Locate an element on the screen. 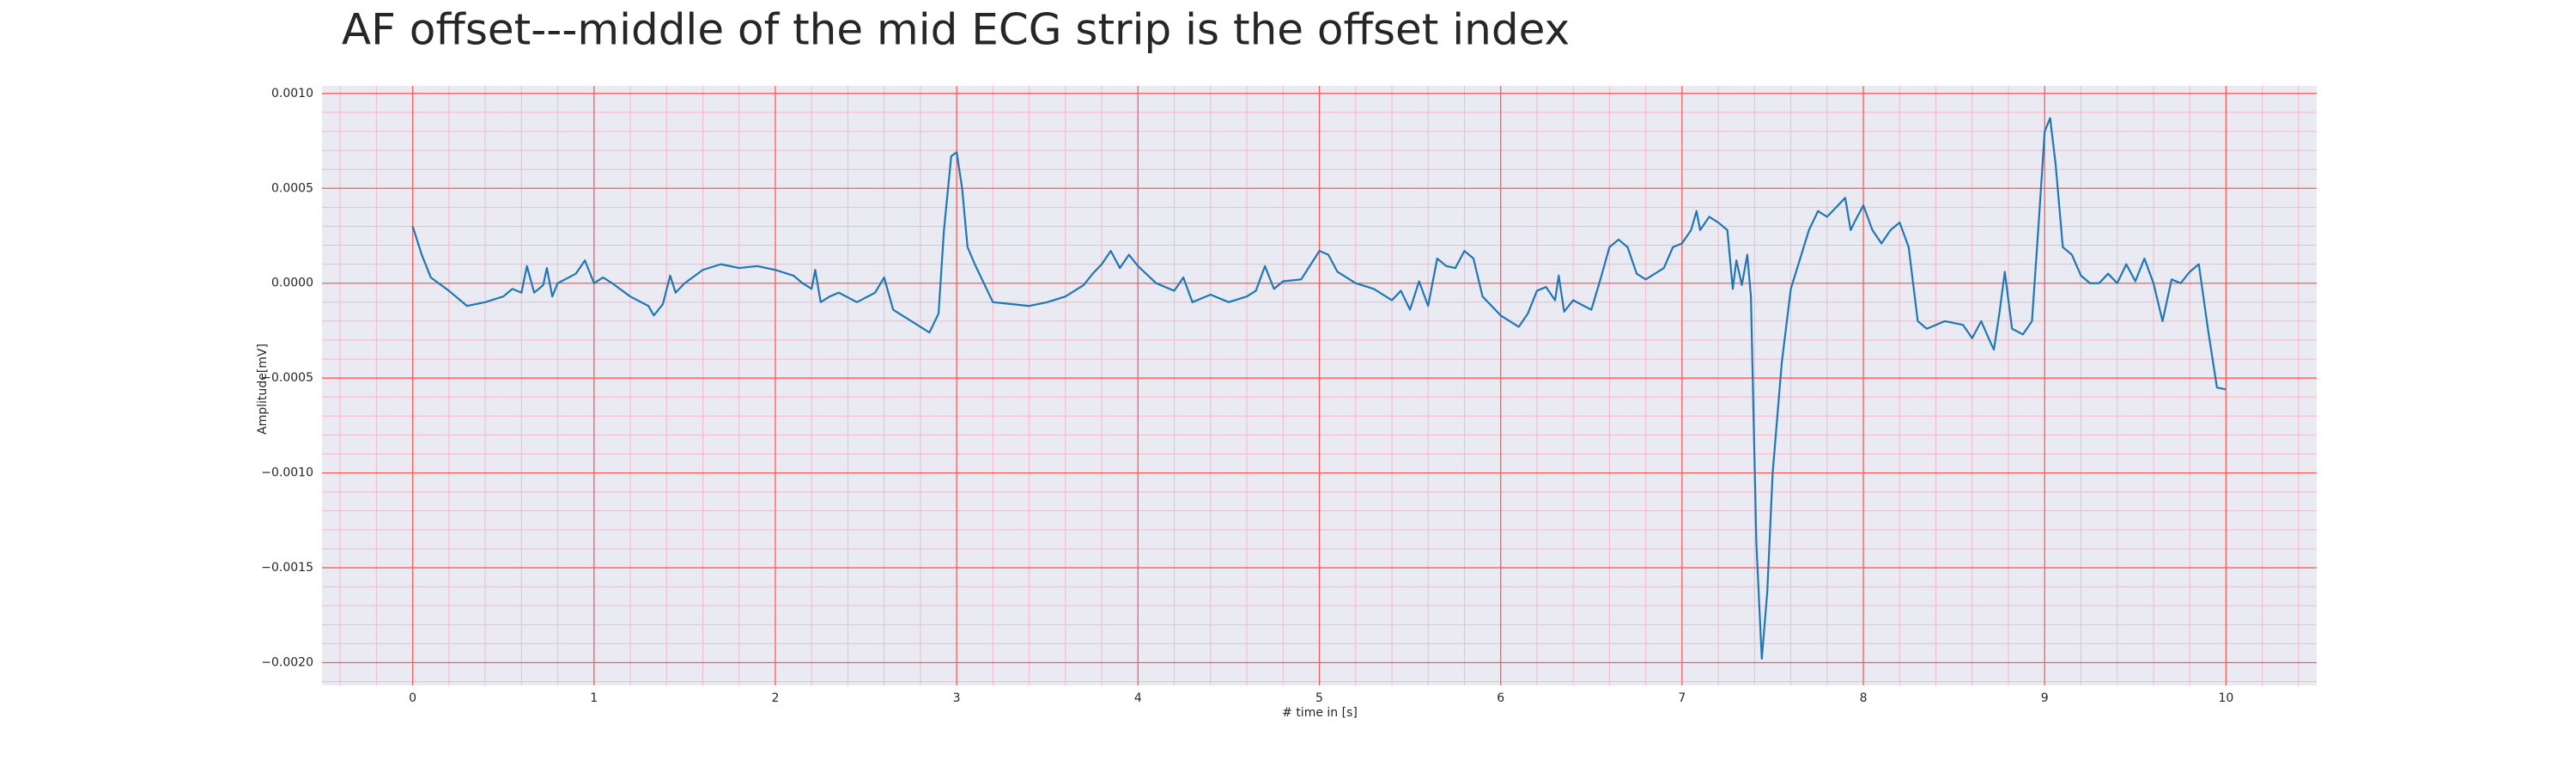 The width and height of the screenshot is (2576, 773). x-tick-label: 6 is located at coordinates (1500, 698).